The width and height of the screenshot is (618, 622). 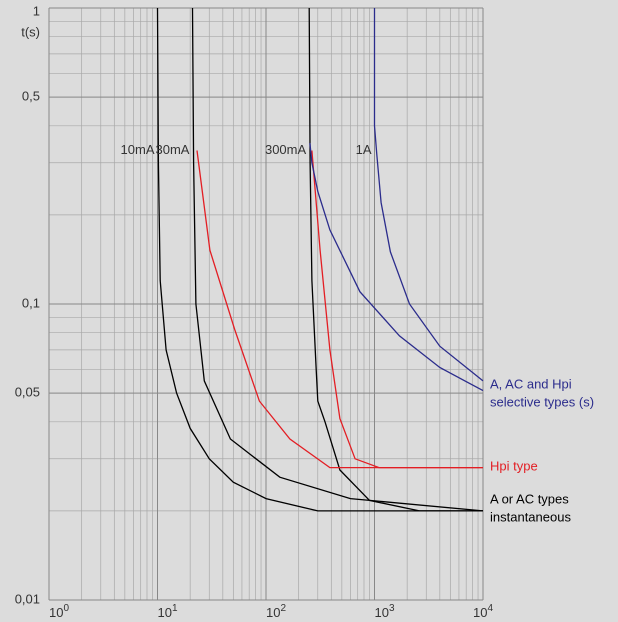 I want to click on x-tick-exponent: 2, so click(x=283, y=608).